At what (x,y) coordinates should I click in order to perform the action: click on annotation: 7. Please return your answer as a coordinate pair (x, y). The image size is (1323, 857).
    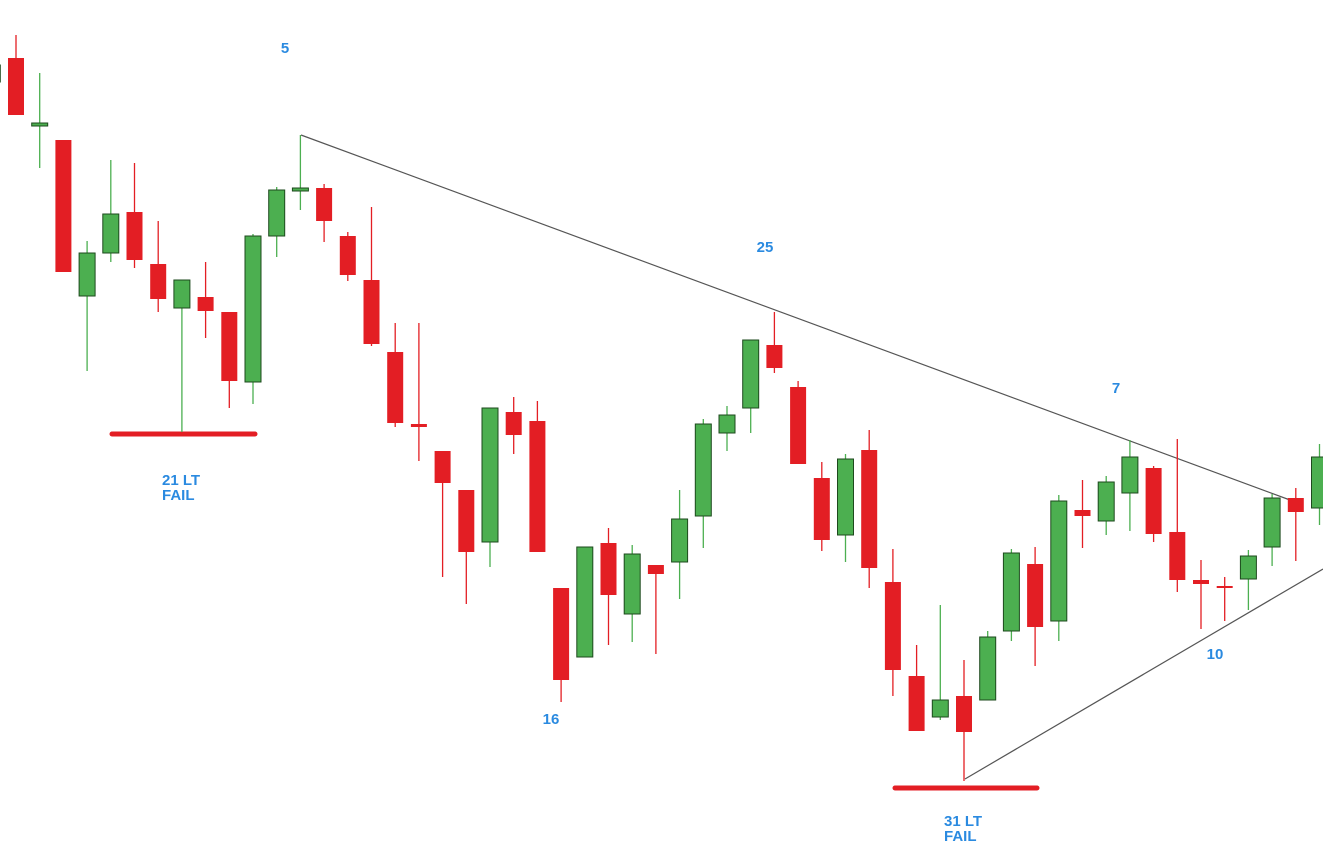
    Looking at the image, I should click on (1116, 388).